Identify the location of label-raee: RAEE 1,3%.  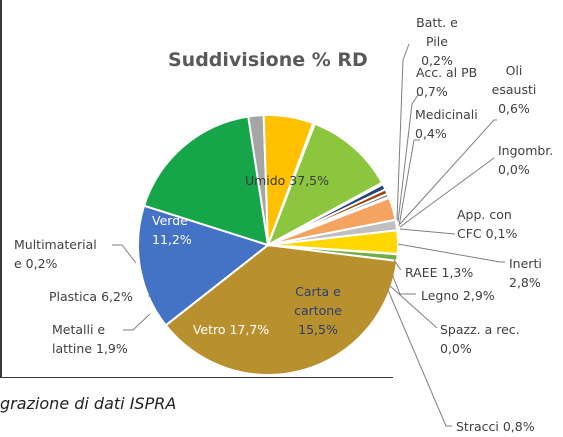
(439, 272).